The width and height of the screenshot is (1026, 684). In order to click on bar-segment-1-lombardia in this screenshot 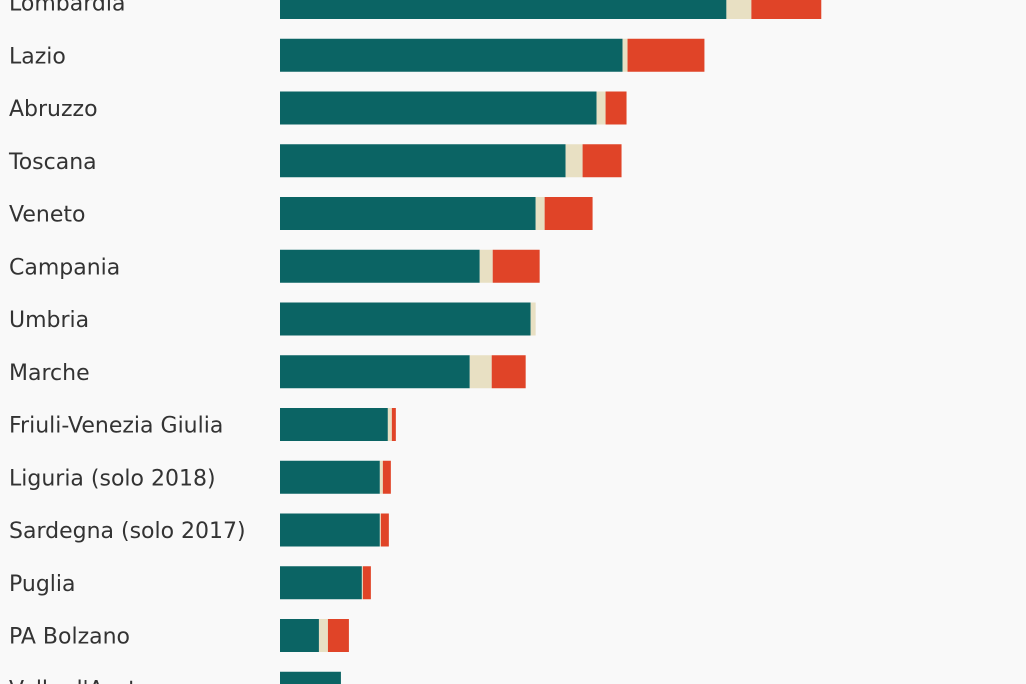, I will do `click(503, 9)`.